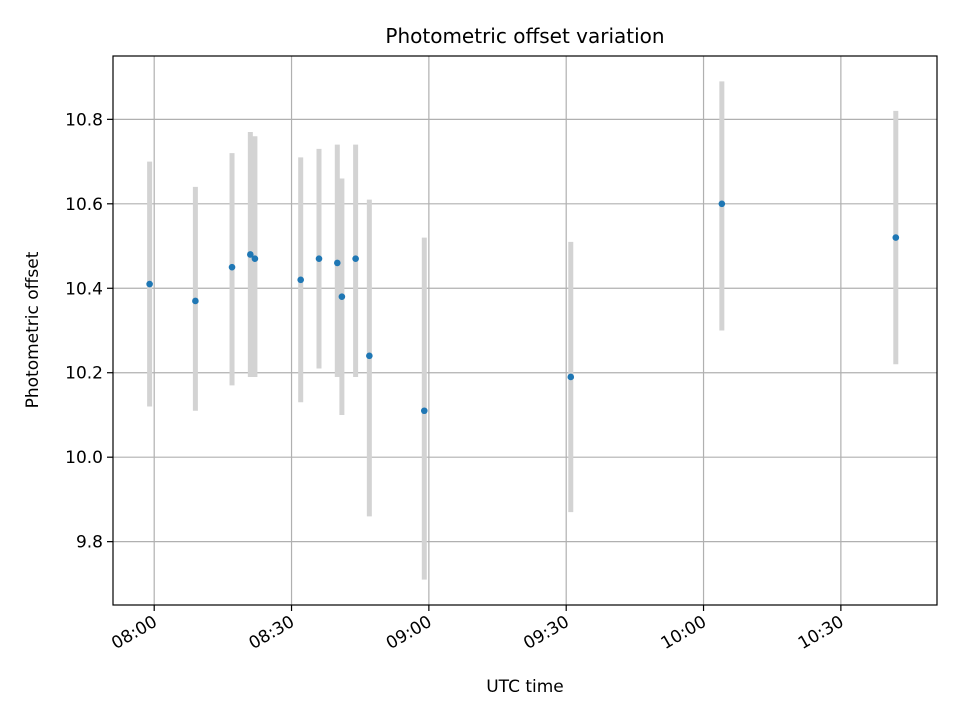 The width and height of the screenshot is (960, 720). I want to click on y-axis-label: Photometric offset, so click(33, 329).